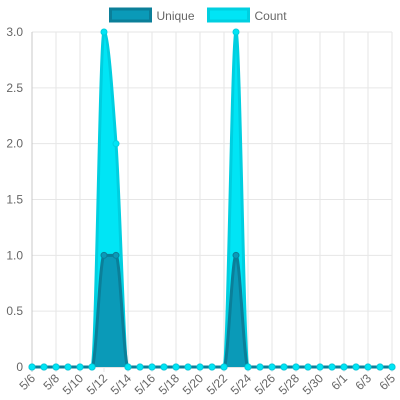  What do you see at coordinates (14, 32) in the screenshot?
I see `y-tick-label: 3.0` at bounding box center [14, 32].